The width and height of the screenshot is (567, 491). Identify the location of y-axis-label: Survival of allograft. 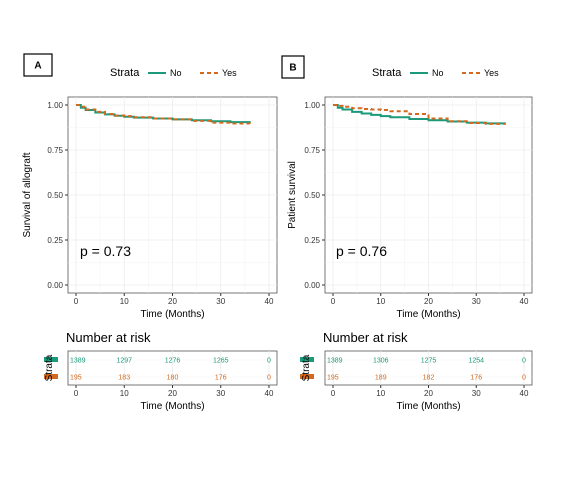
(27, 194).